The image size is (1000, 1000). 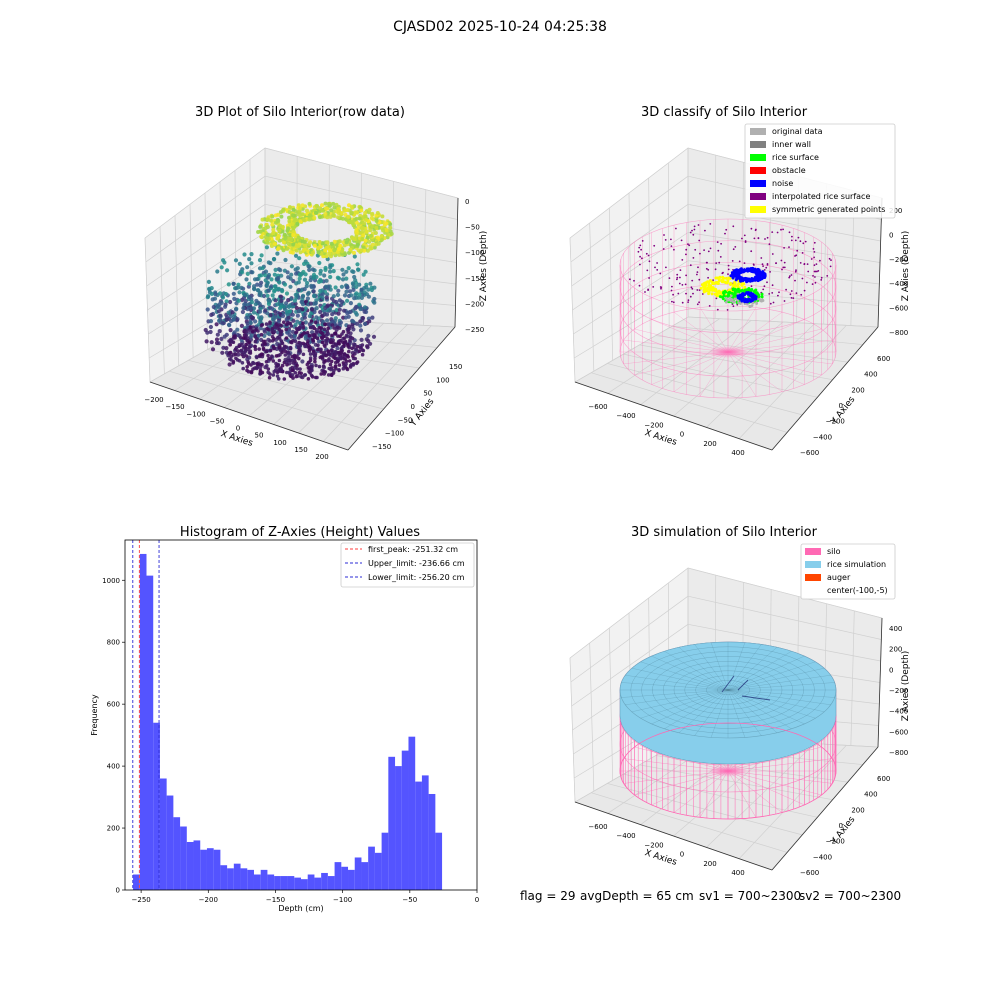 I want to click on z-tick-label: −600, so click(x=898, y=732).